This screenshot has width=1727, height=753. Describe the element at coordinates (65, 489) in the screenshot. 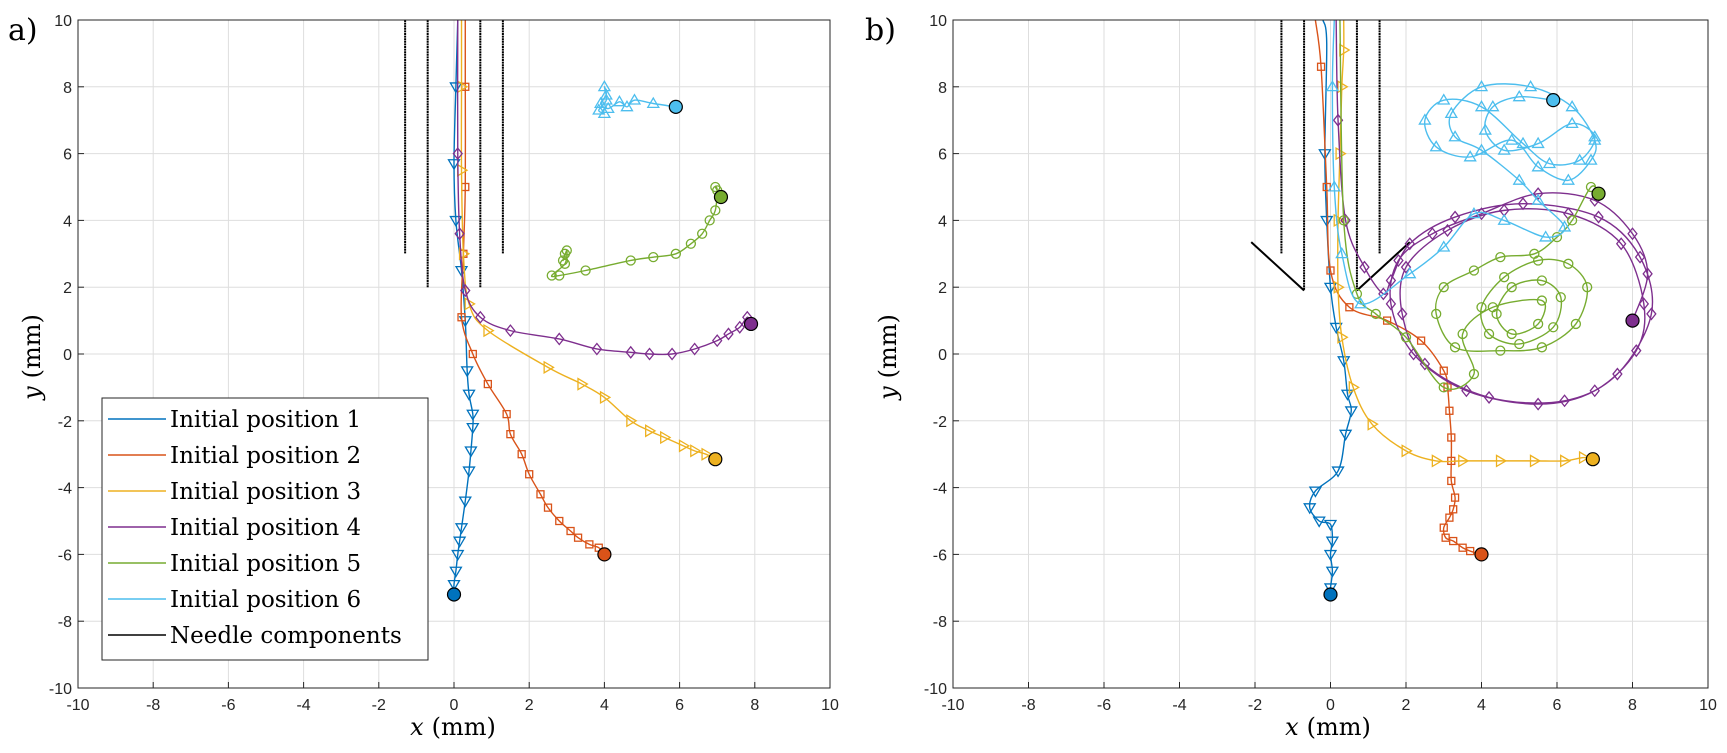

I see `panel-a-y-tick-label-3: -4` at that location.